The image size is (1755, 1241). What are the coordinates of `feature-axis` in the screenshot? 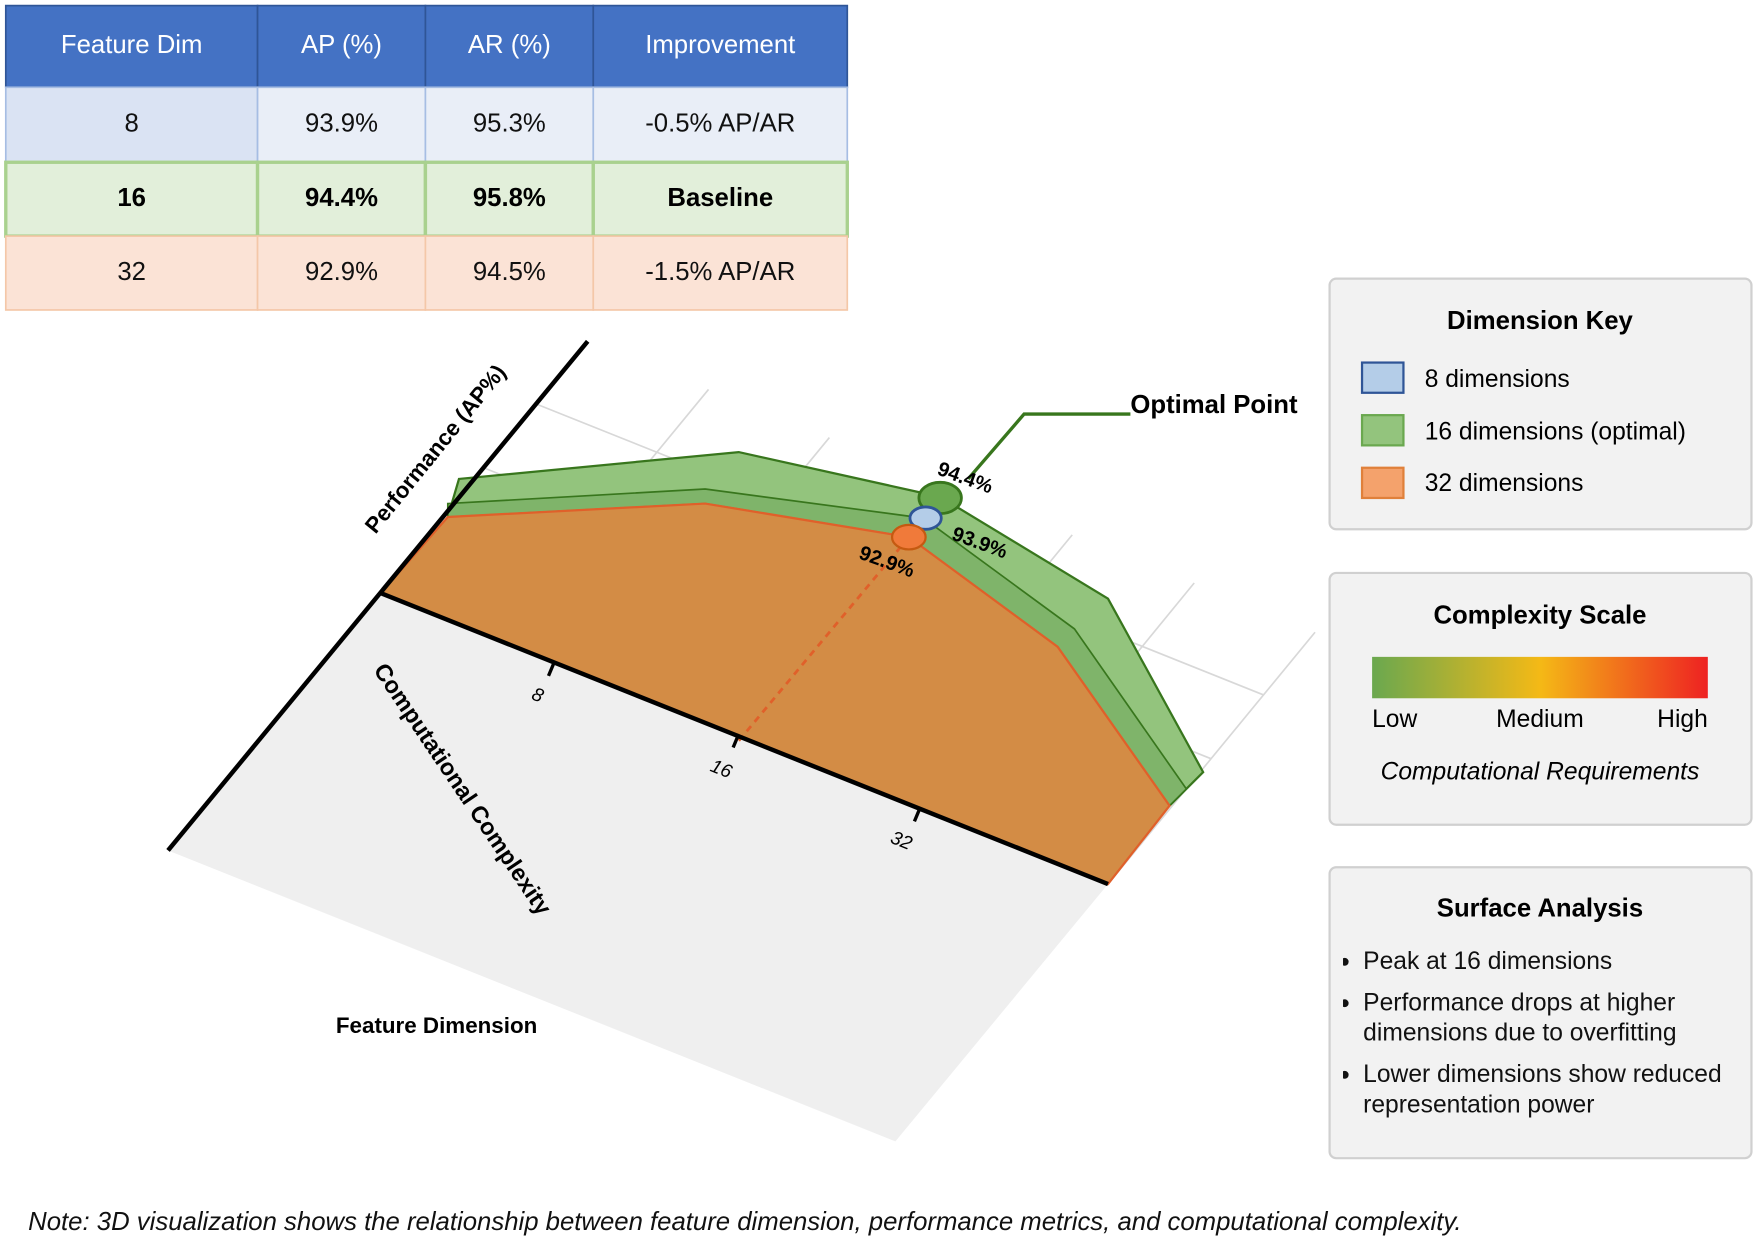 It's located at (744, 739).